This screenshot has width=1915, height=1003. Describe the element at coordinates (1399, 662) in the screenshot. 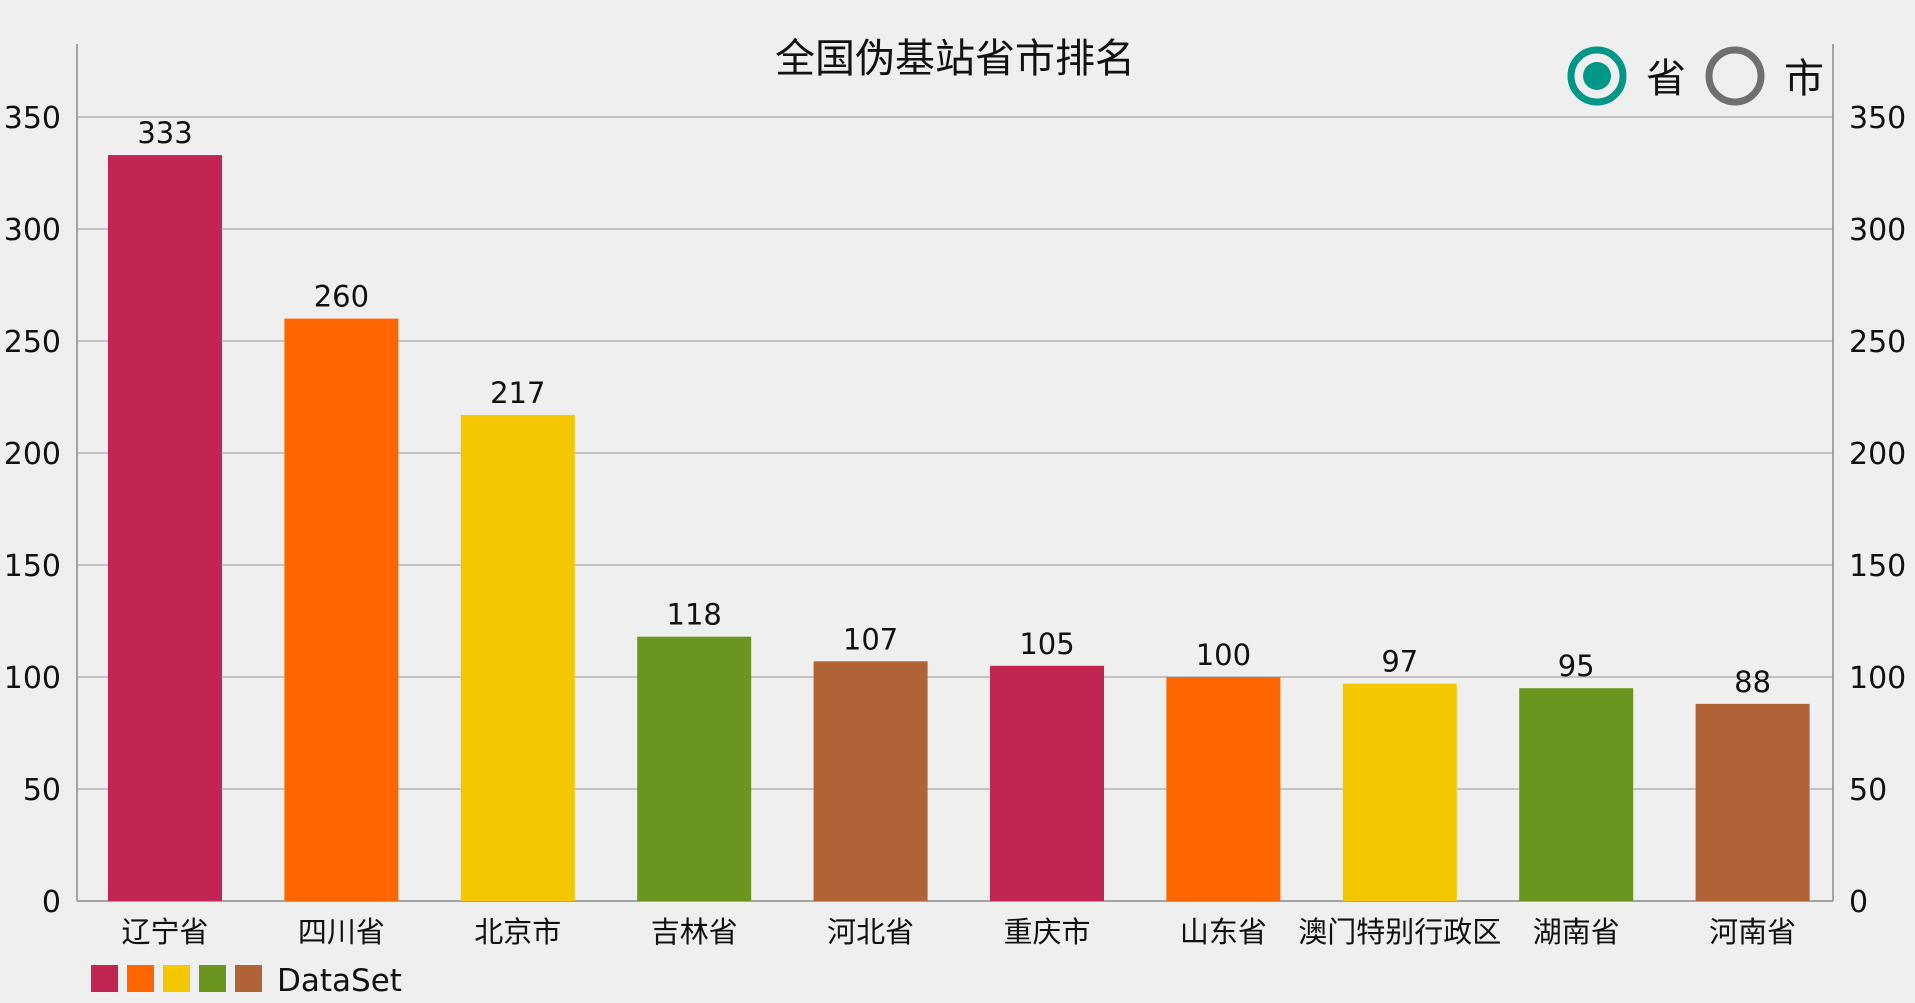

I see `bar-value-label: 97` at that location.